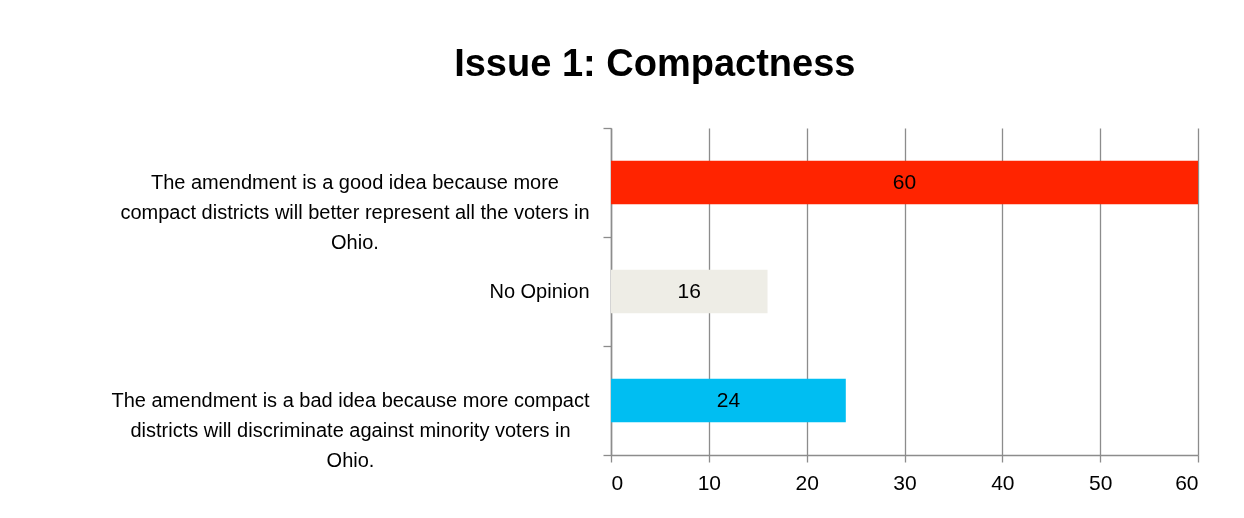 The height and width of the screenshot is (518, 1244). I want to click on x-tick-label: 50, so click(1100, 482).